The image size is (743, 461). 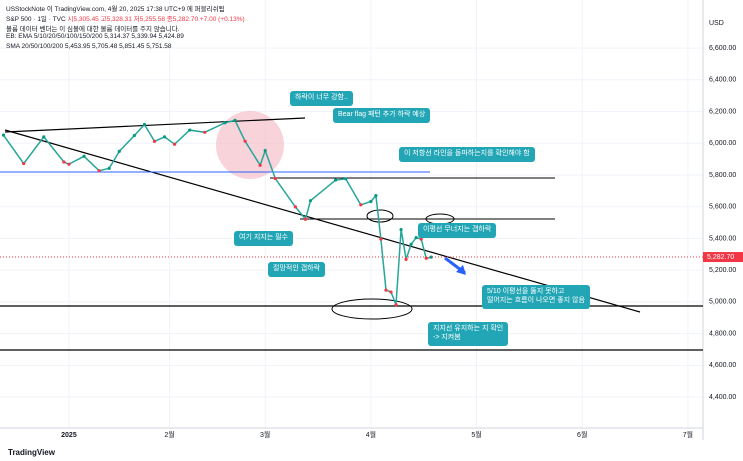 What do you see at coordinates (716, 23) in the screenshot?
I see `currency: USD` at bounding box center [716, 23].